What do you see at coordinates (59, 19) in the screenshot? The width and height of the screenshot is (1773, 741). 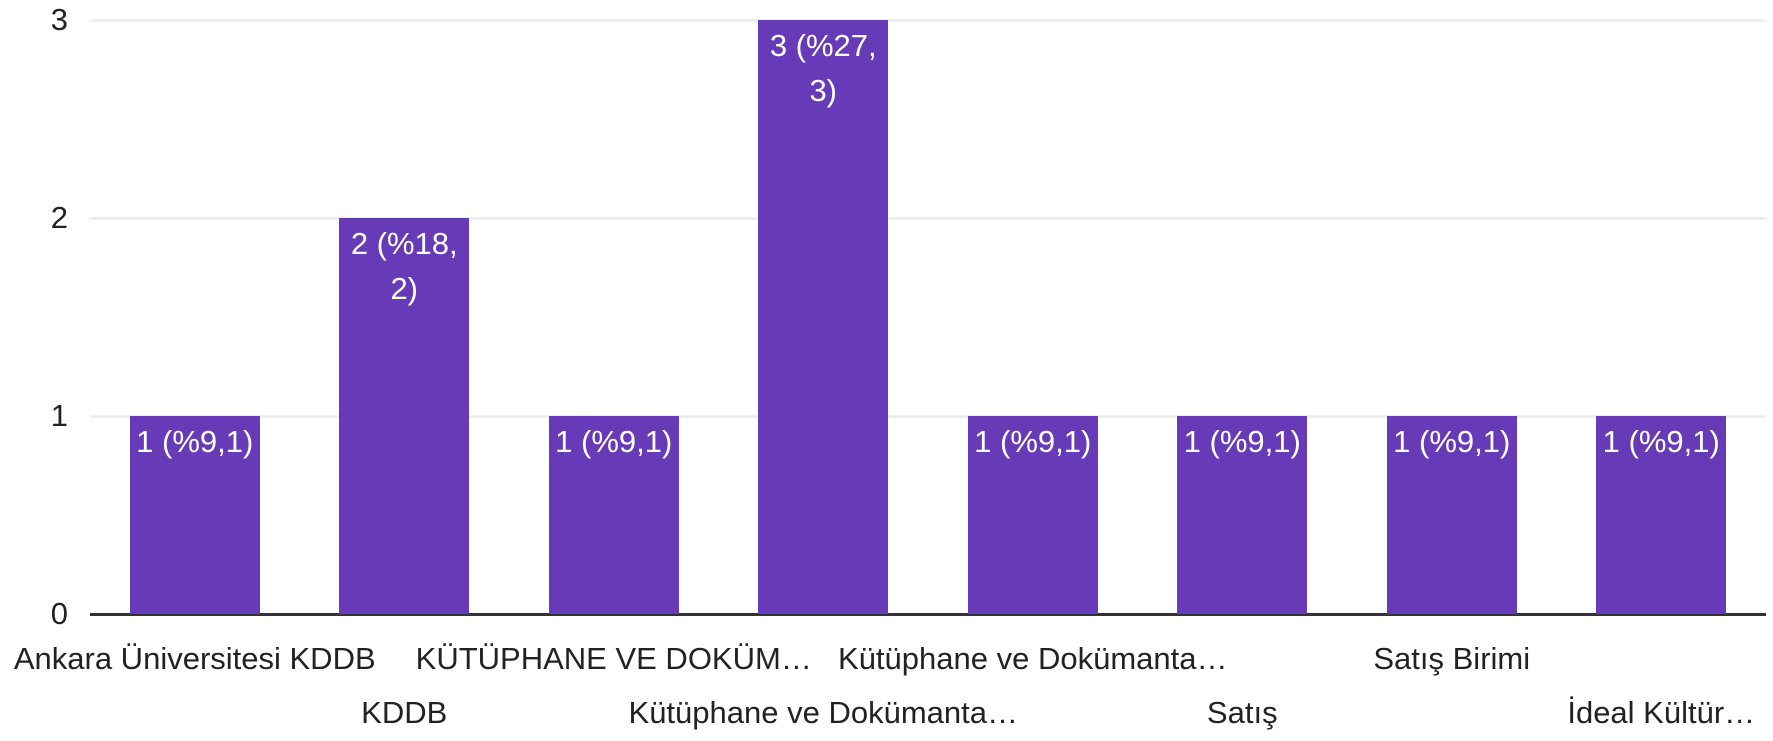 I see `y-tick-label: 3` at bounding box center [59, 19].